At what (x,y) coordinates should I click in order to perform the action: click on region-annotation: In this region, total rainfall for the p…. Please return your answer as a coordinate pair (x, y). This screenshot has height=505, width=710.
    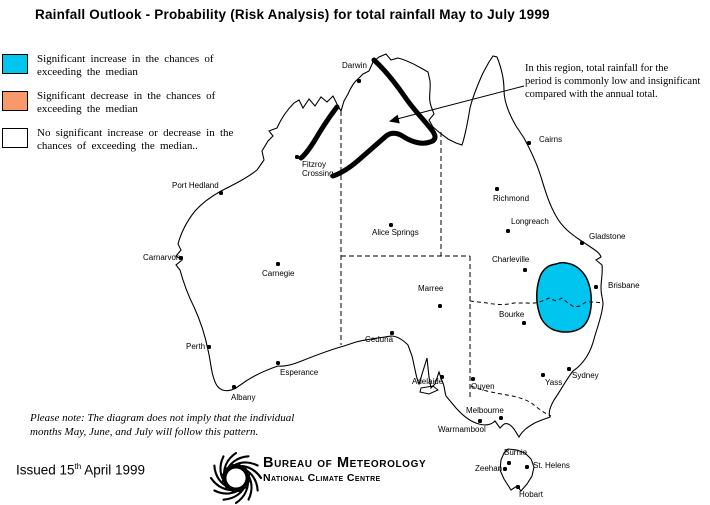
    Looking at the image, I should click on (613, 81).